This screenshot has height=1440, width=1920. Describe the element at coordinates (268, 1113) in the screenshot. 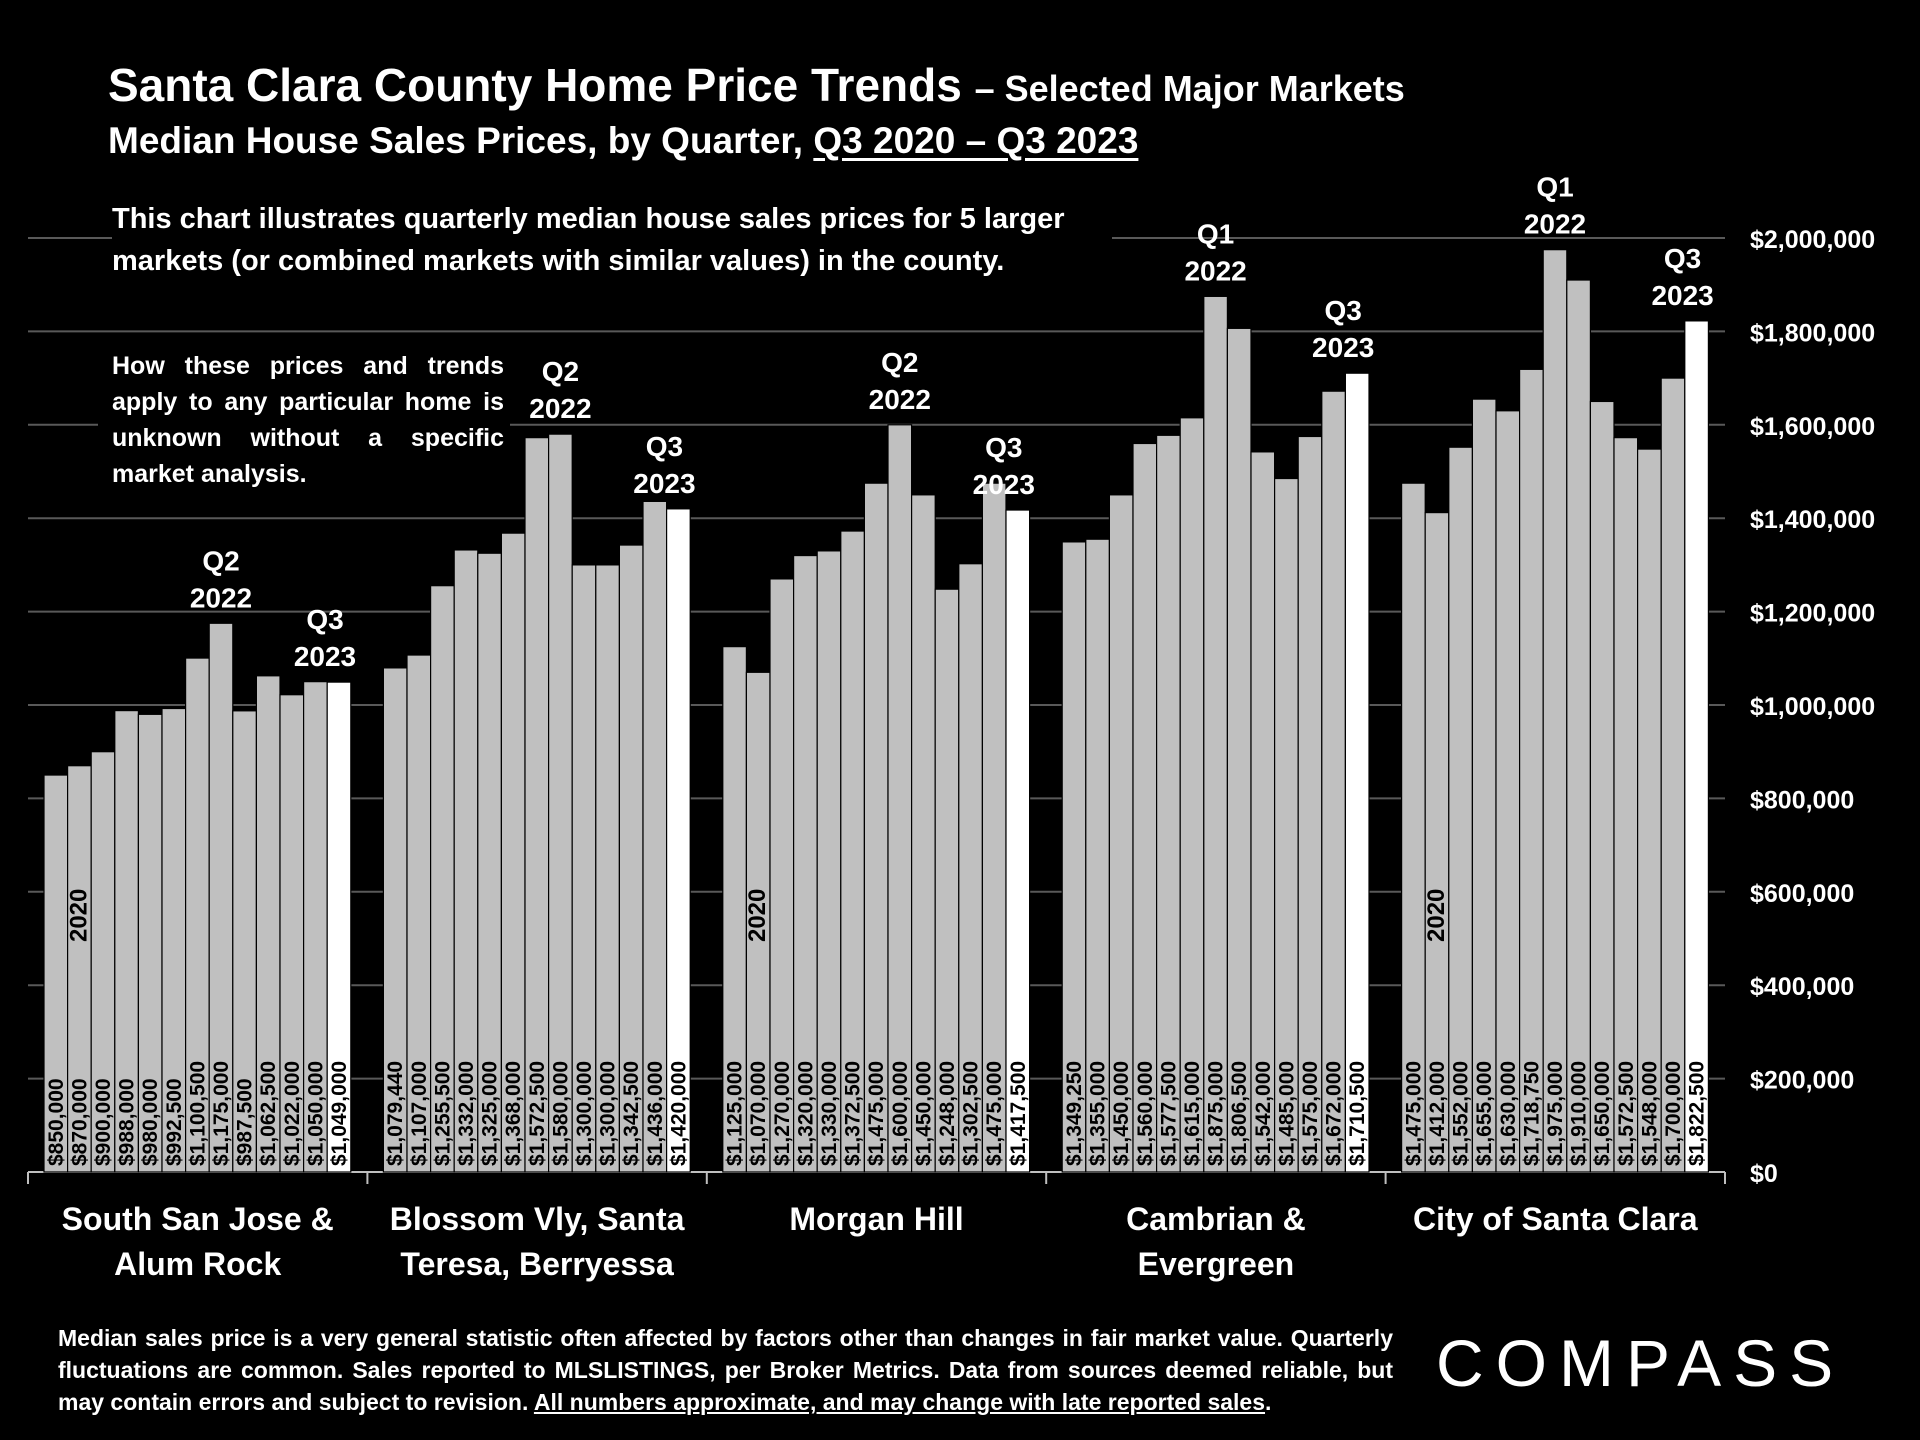

I see `bar-data-label: $1,062,500` at that location.